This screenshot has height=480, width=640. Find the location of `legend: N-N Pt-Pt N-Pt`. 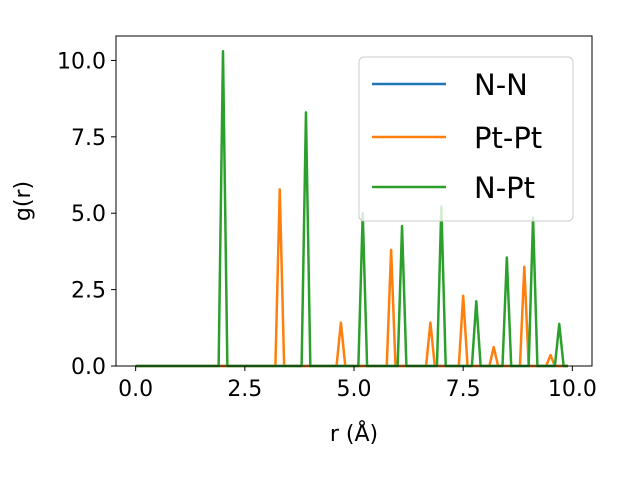

legend: N-N Pt-Pt N-Pt is located at coordinates (466, 139).